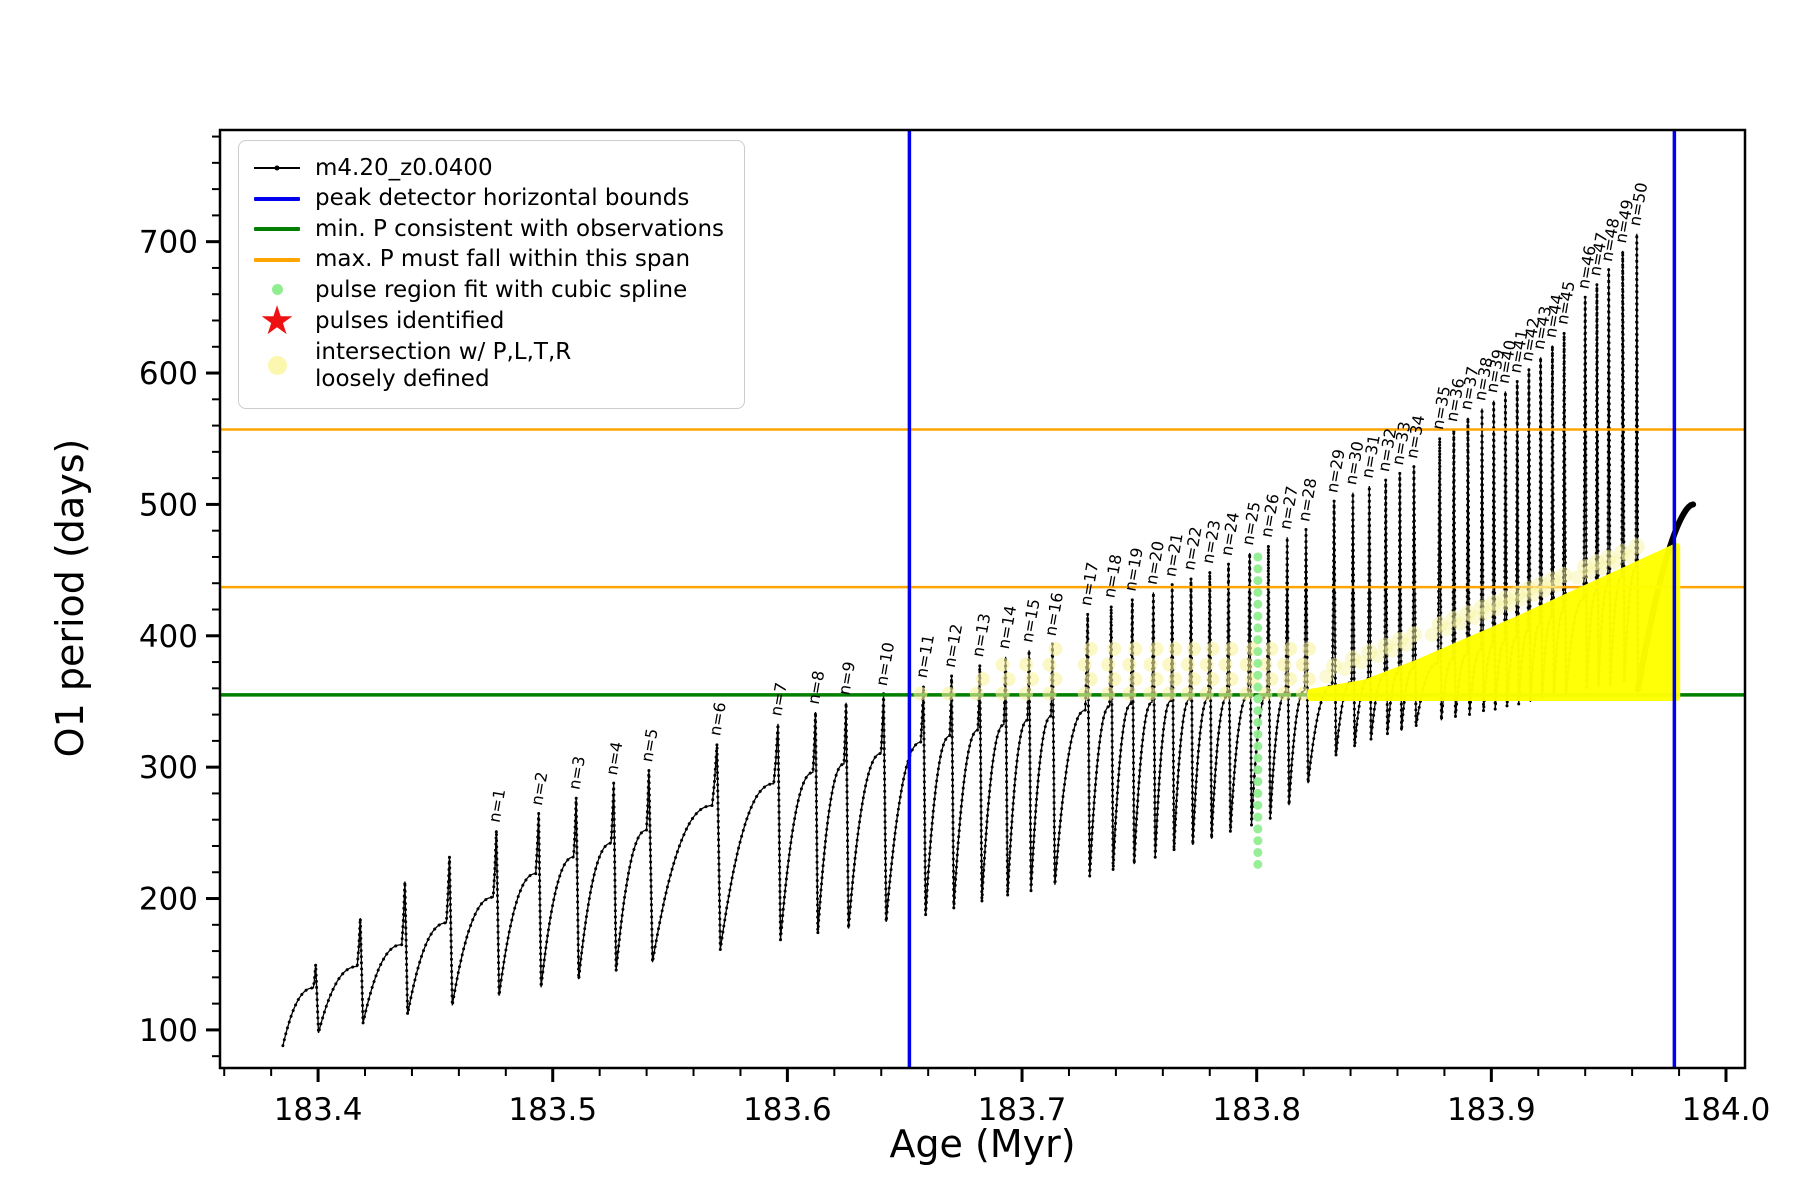  I want to click on svg-text: 500, so click(168, 505).